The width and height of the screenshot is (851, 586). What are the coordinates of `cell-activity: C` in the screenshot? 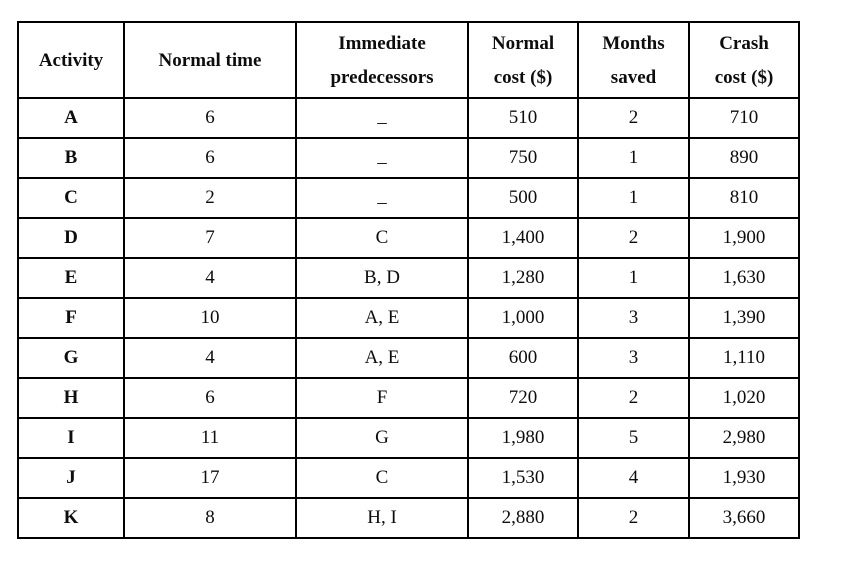 It's located at (71, 198).